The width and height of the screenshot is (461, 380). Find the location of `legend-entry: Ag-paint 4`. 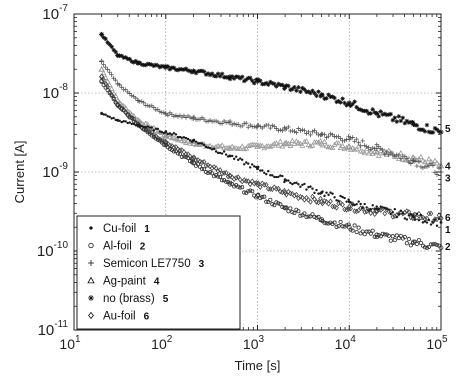

legend-entry: Ag-paint 4 is located at coordinates (123, 282).